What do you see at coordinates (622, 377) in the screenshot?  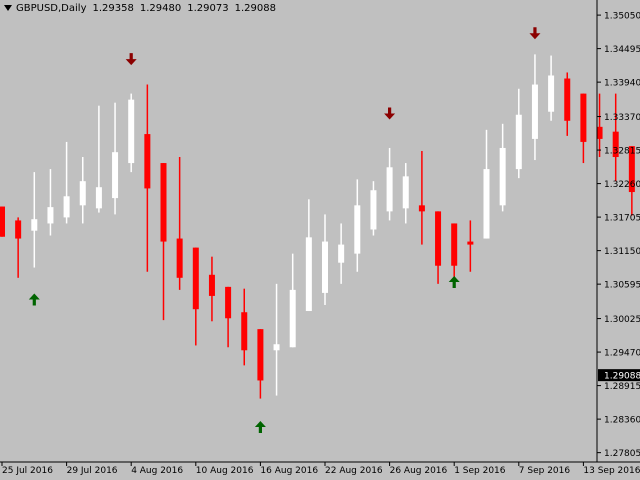 I see `current-price-label: 1.29088` at bounding box center [622, 377].